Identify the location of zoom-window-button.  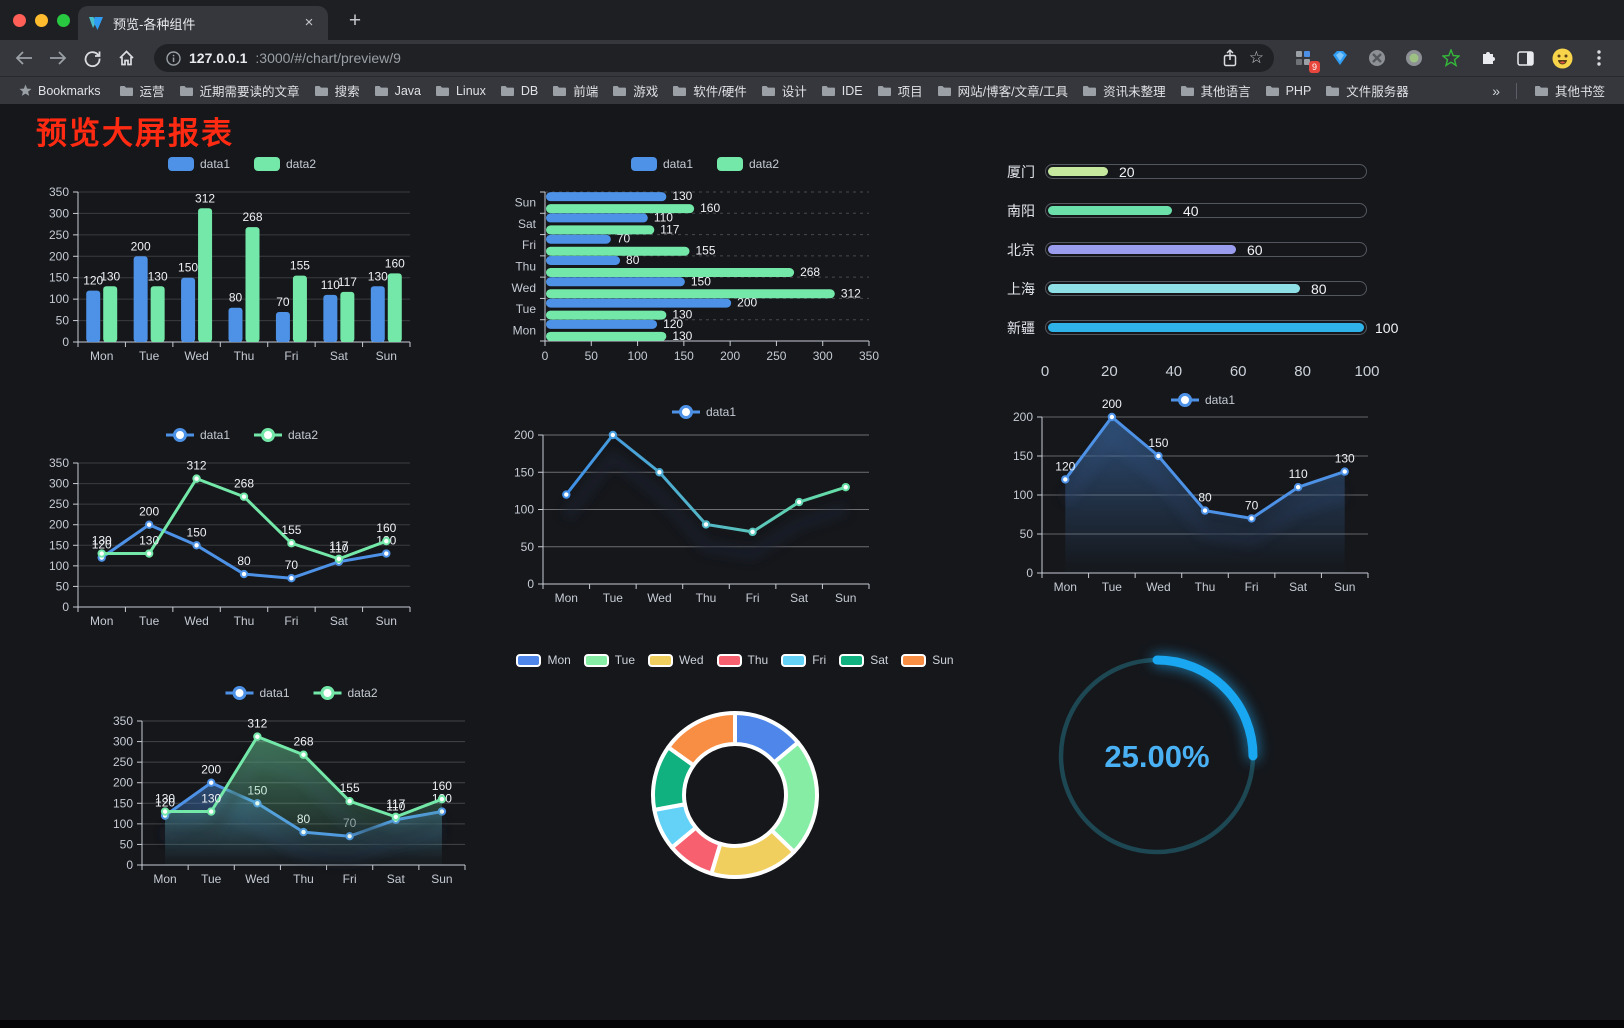
(63, 20).